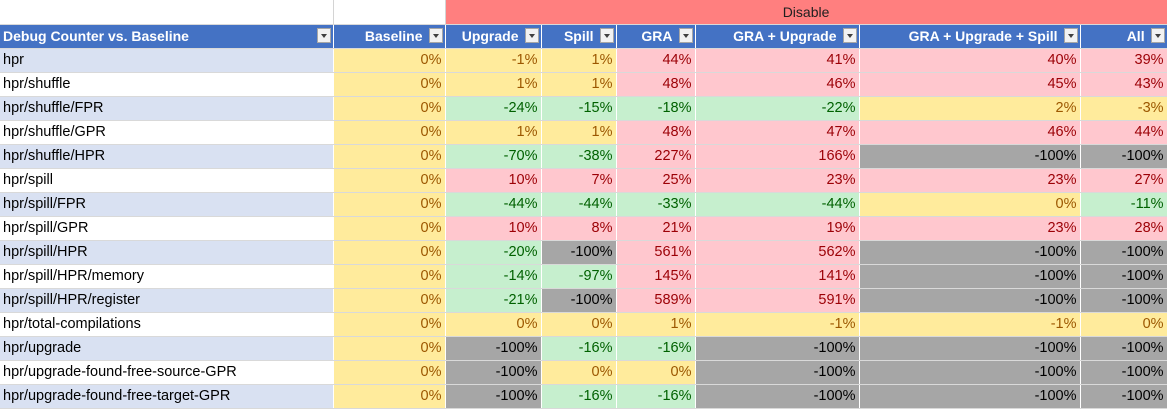 Image resolution: width=1167 pixels, height=409 pixels. Describe the element at coordinates (167, 36) in the screenshot. I see `column-header-counter: Debug Counter vs. Baseline` at that location.